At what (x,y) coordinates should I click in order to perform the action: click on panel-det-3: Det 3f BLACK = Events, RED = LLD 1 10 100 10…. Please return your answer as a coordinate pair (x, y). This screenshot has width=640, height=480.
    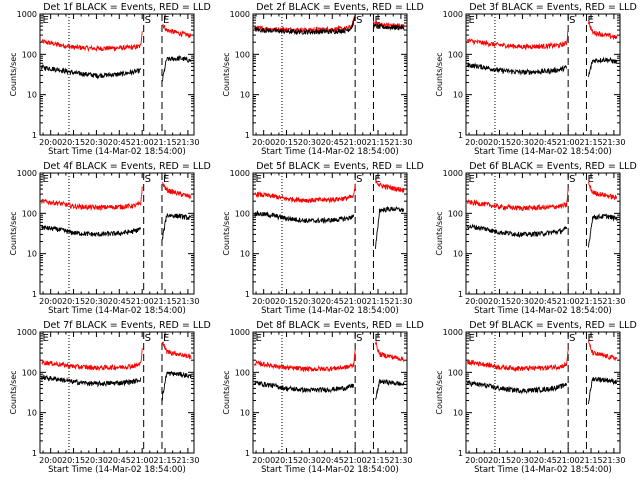
    Looking at the image, I should click on (536, 79).